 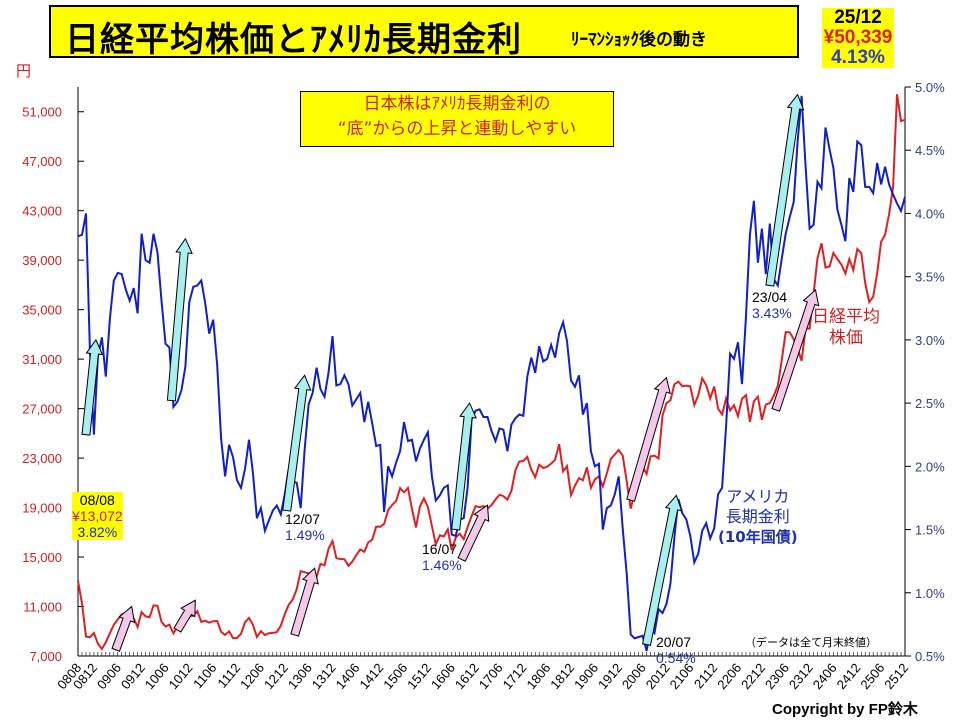 What do you see at coordinates (42, 112) in the screenshot?
I see `left-tick-label: 51,000` at bounding box center [42, 112].